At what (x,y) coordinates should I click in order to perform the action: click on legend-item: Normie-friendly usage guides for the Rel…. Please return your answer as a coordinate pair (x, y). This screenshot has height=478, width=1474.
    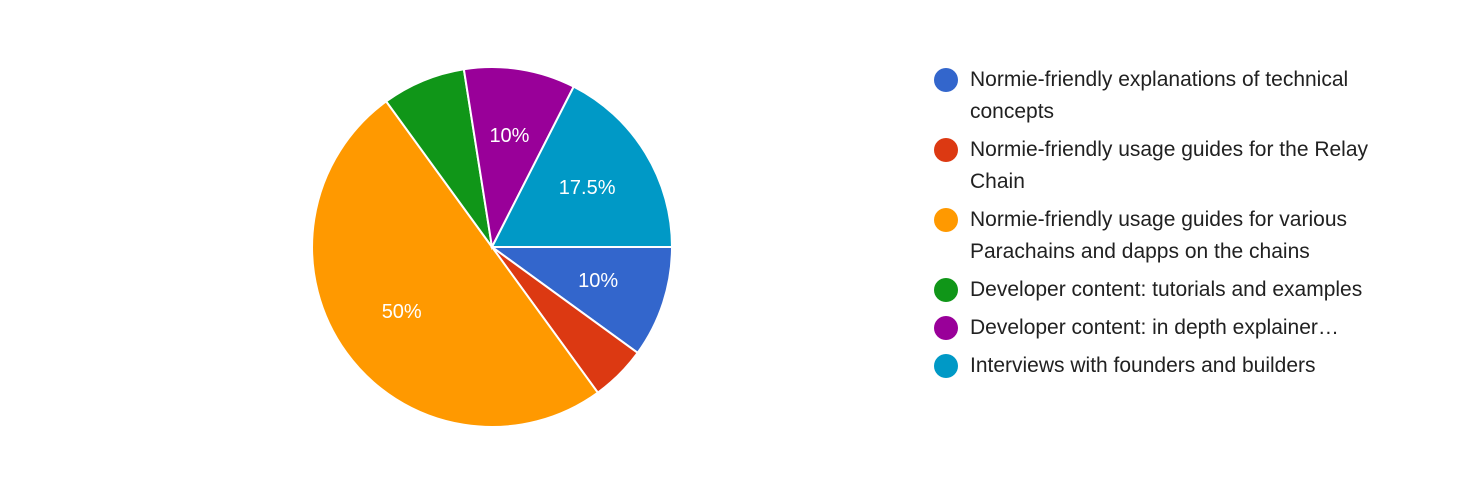
    Looking at the image, I should click on (1172, 166).